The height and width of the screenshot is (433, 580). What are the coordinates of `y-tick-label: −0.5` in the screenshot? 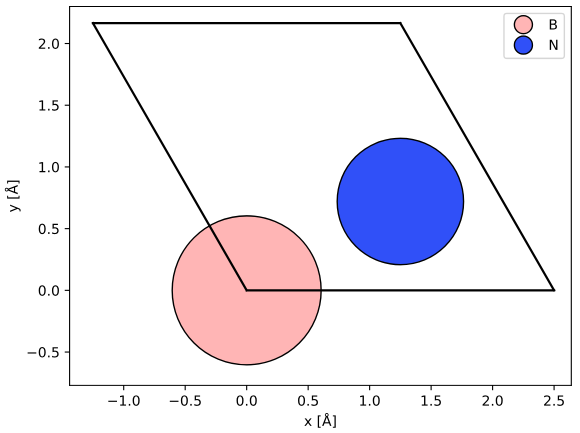 It's located at (43, 352).